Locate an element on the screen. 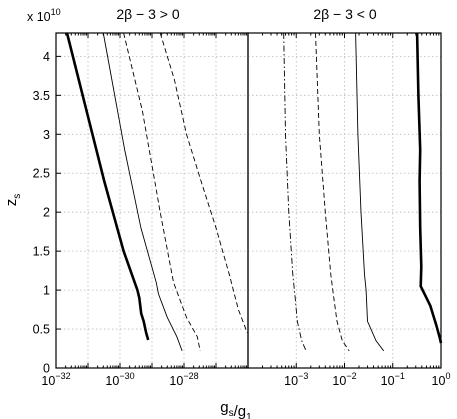 Image resolution: width=457 pixels, height=419 pixels. y-tick-label: 3 is located at coordinates (46, 135).